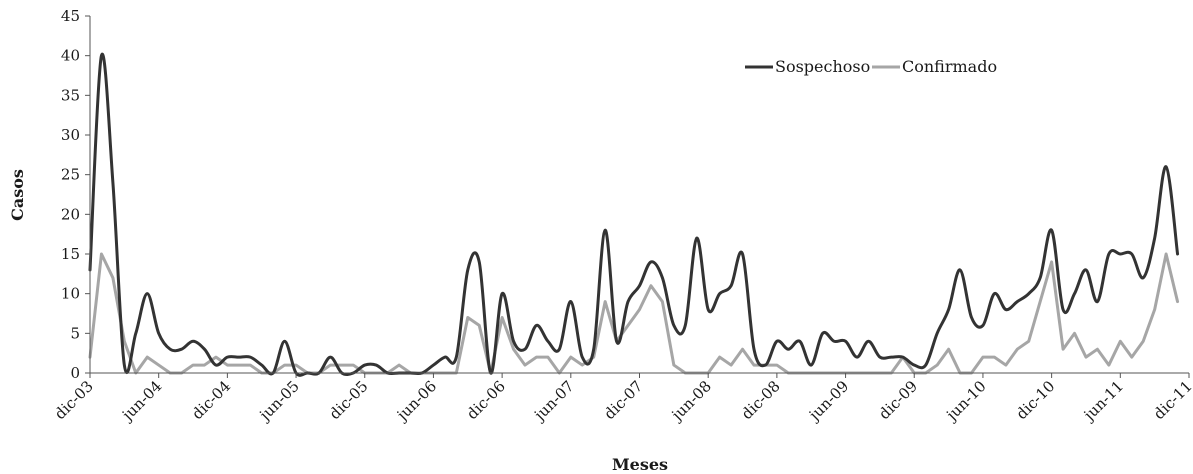 Image resolution: width=1193 pixels, height=474 pixels. What do you see at coordinates (1103, 401) in the screenshot?
I see `x-tick-label: jun-11` at bounding box center [1103, 401].